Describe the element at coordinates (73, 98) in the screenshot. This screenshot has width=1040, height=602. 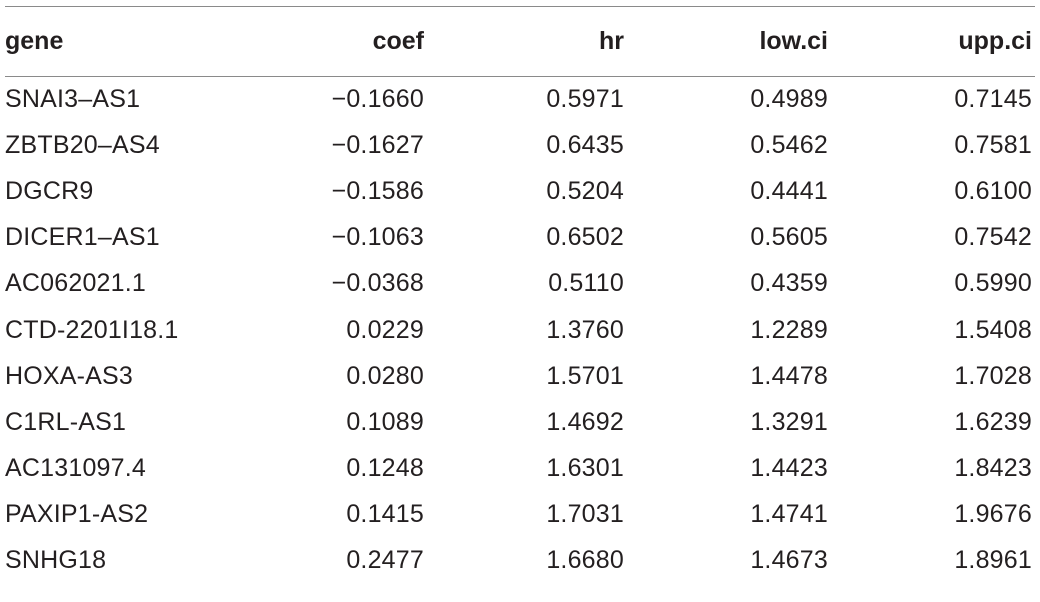
I see `cell-gene: SNAI3–AS1` at that location.